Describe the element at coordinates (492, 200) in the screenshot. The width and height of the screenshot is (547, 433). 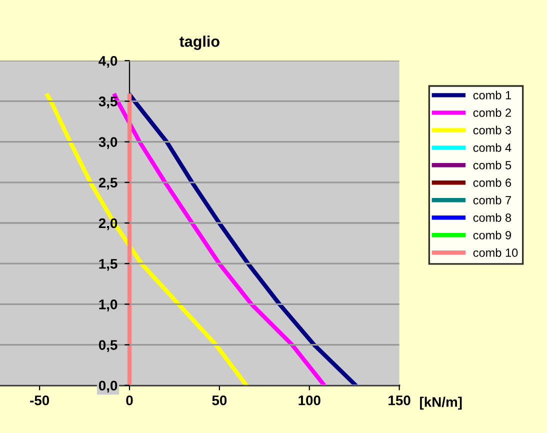
I see `legend-label: comb 7` at that location.